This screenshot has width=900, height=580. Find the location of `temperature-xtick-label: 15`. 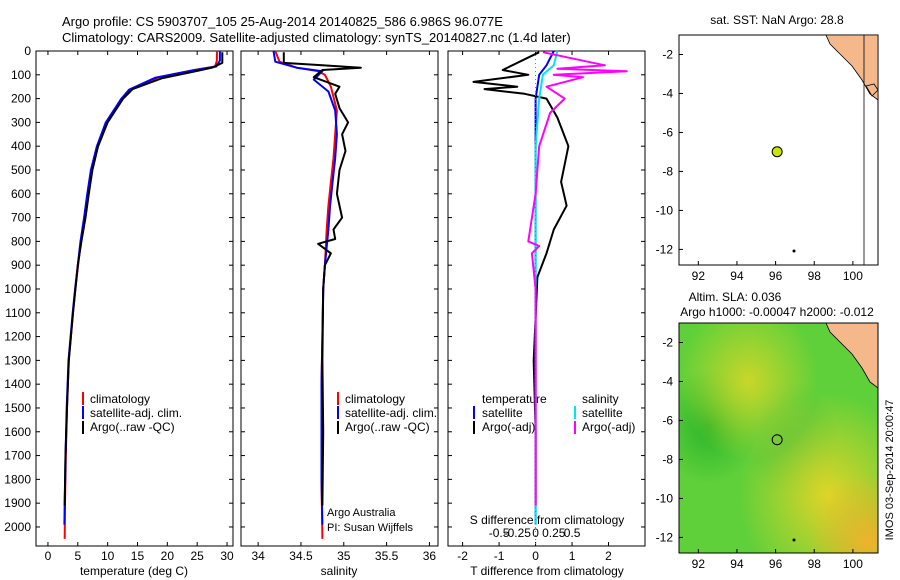

temperature-xtick-label: 15 is located at coordinates (138, 556).